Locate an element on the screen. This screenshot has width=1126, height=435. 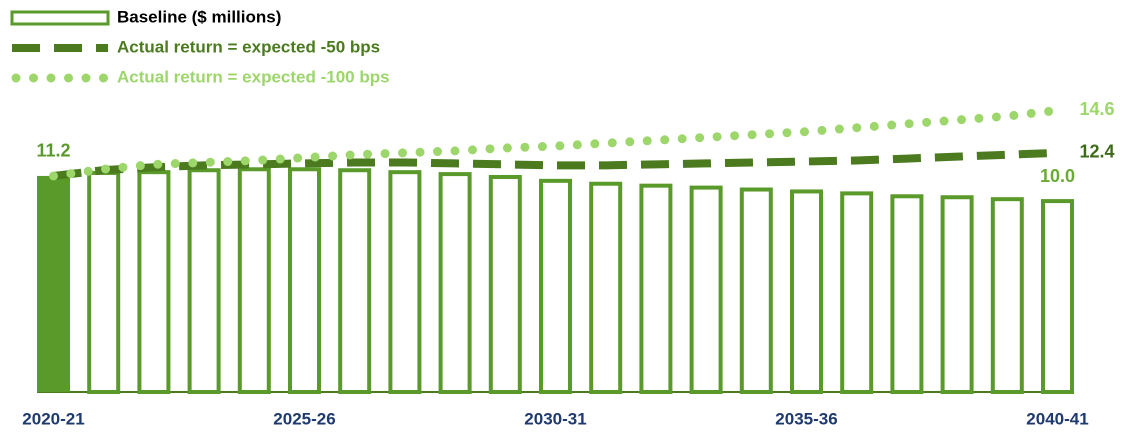
data-label: 10.0 is located at coordinates (1057, 176).